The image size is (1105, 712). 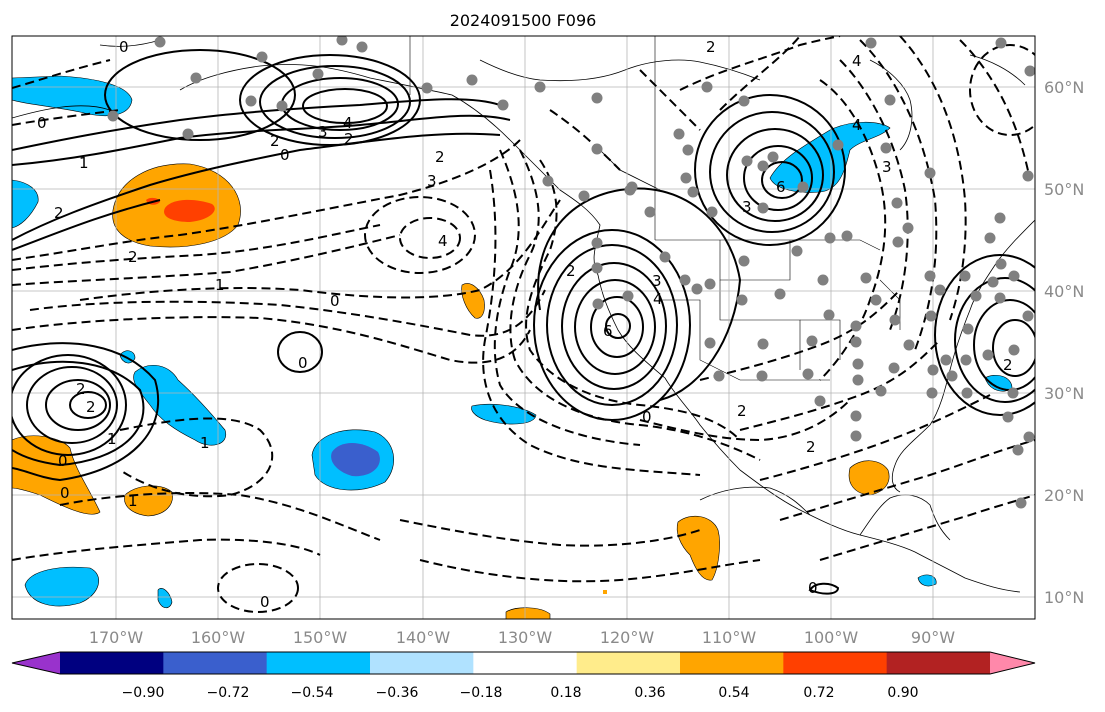 I want to click on colorbar-tick-label: 0.72, so click(x=818, y=693).